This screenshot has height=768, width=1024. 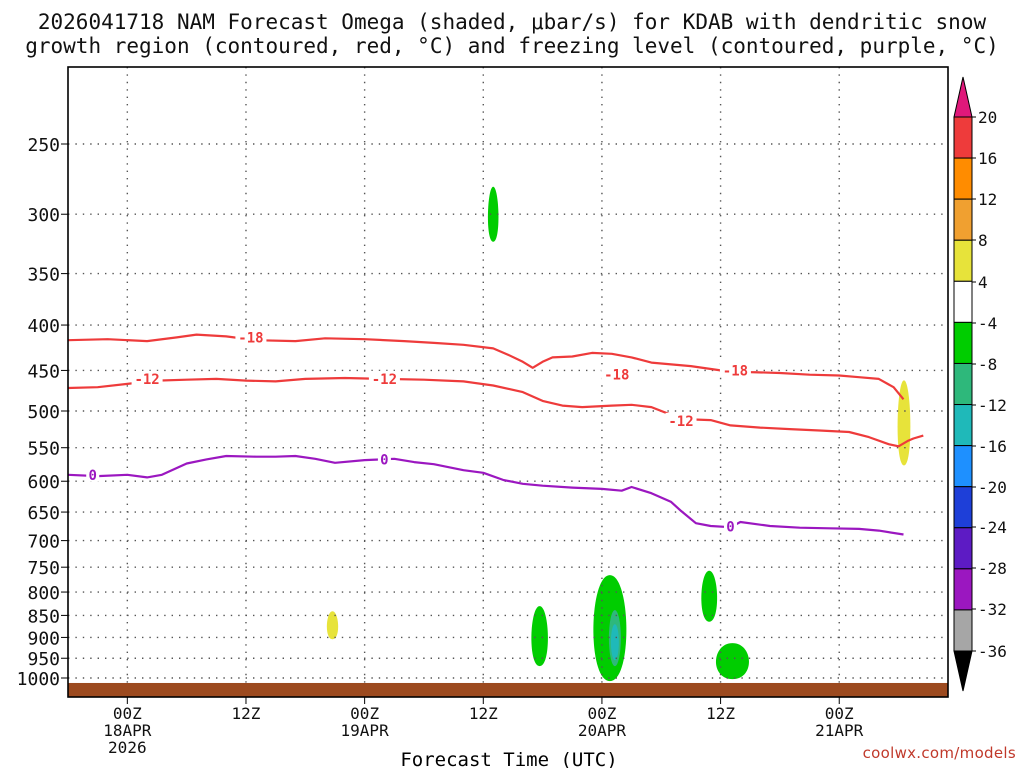 I want to click on colorbar-label-10: -20, so click(x=992, y=487).